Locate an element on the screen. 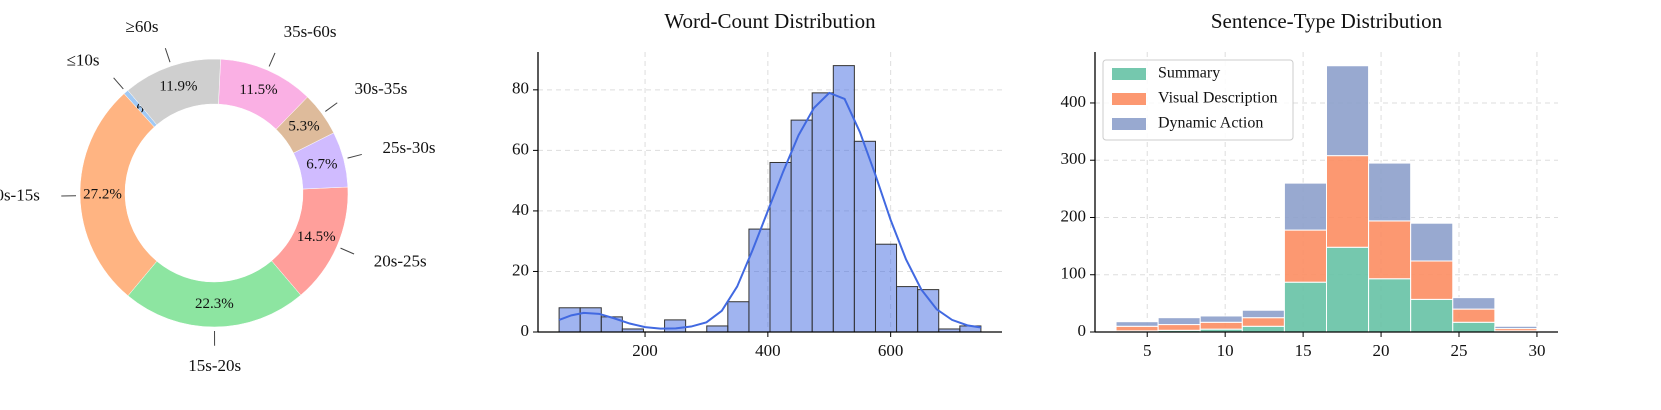 Image resolution: width=1661 pixels, height=410 pixels. y-tick-label: 300 is located at coordinates (1074, 158).